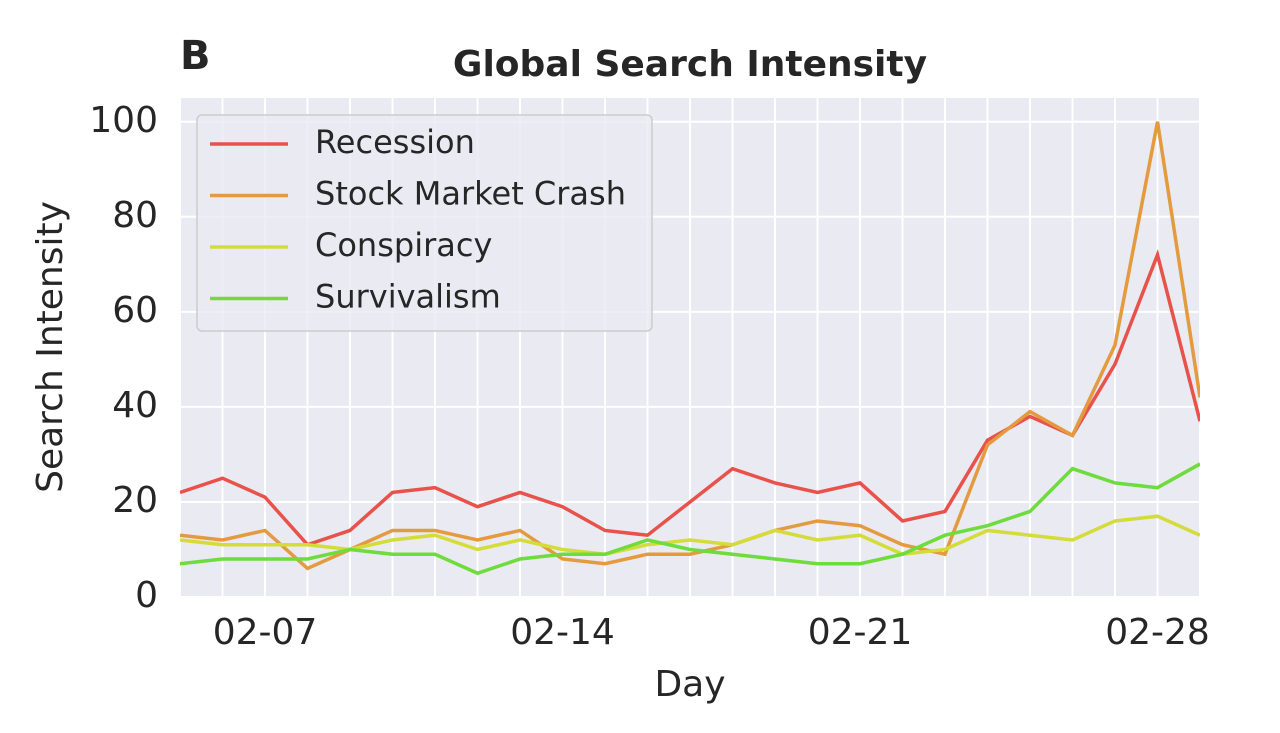 The width and height of the screenshot is (1280, 733). Describe the element at coordinates (50, 347) in the screenshot. I see `y-axis-label: Search Intensity` at that location.